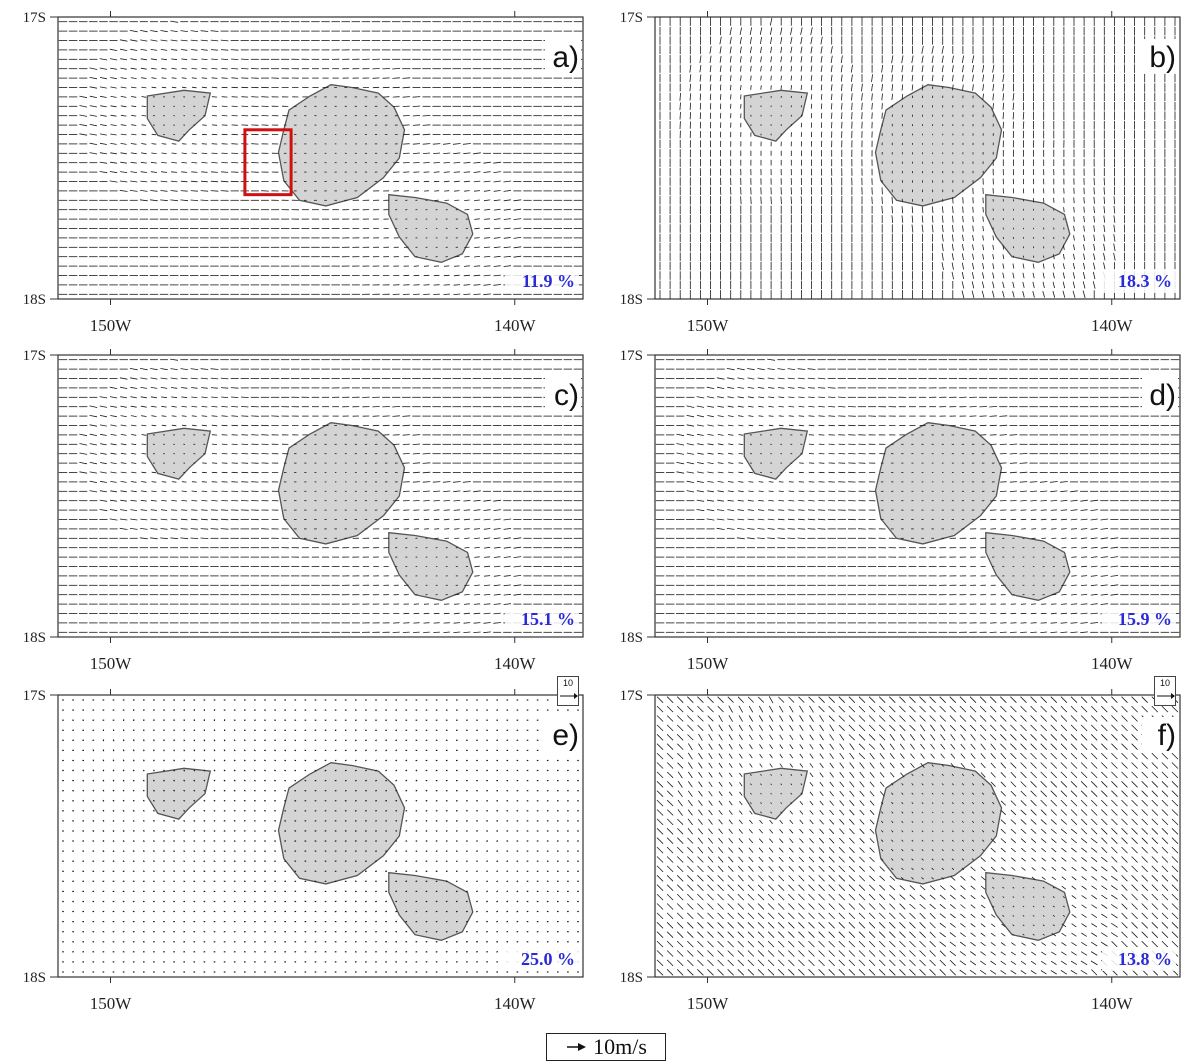 This screenshot has width=1185, height=1064. What do you see at coordinates (563, 56) in the screenshot?
I see `panel-letter-backdrop` at bounding box center [563, 56].